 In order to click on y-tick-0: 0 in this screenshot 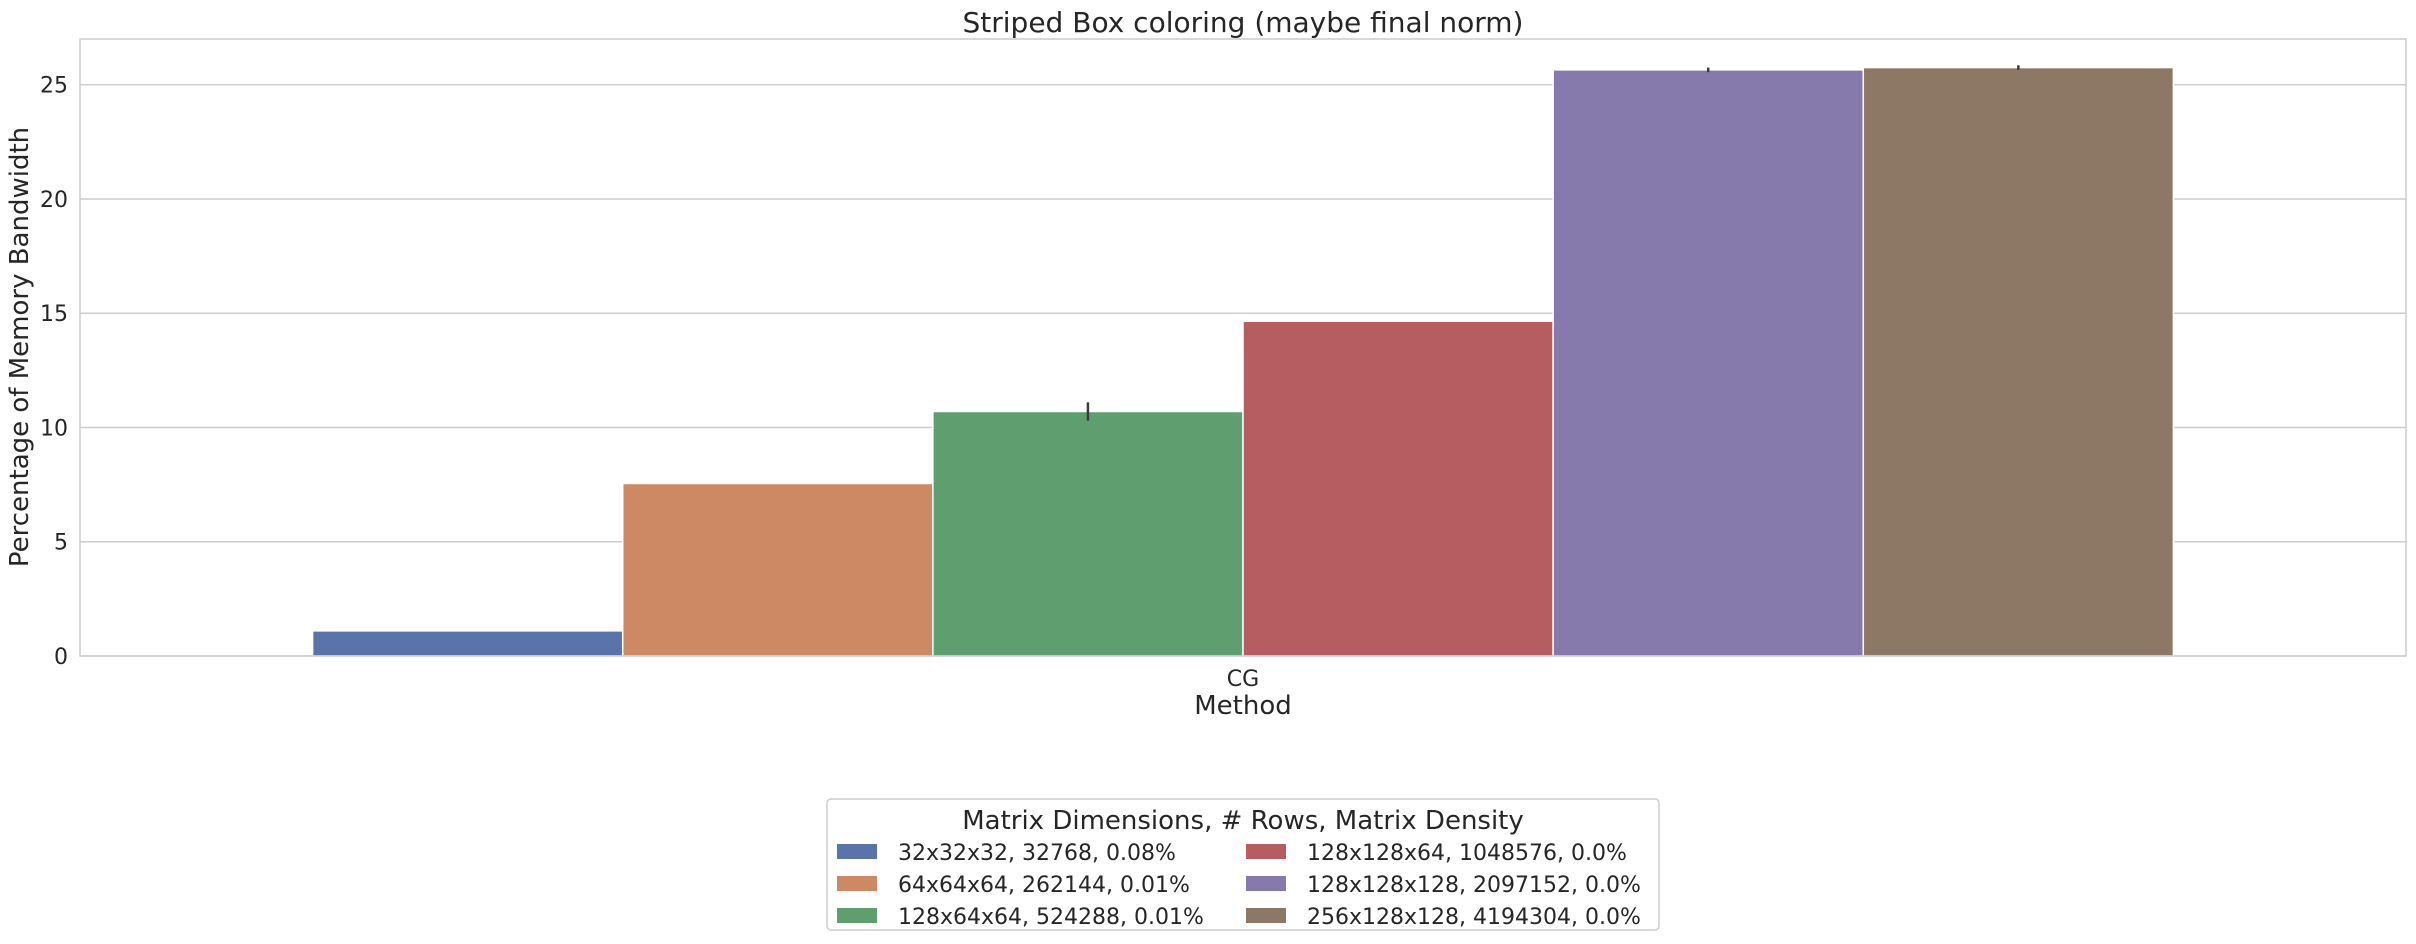, I will do `click(61, 657)`.